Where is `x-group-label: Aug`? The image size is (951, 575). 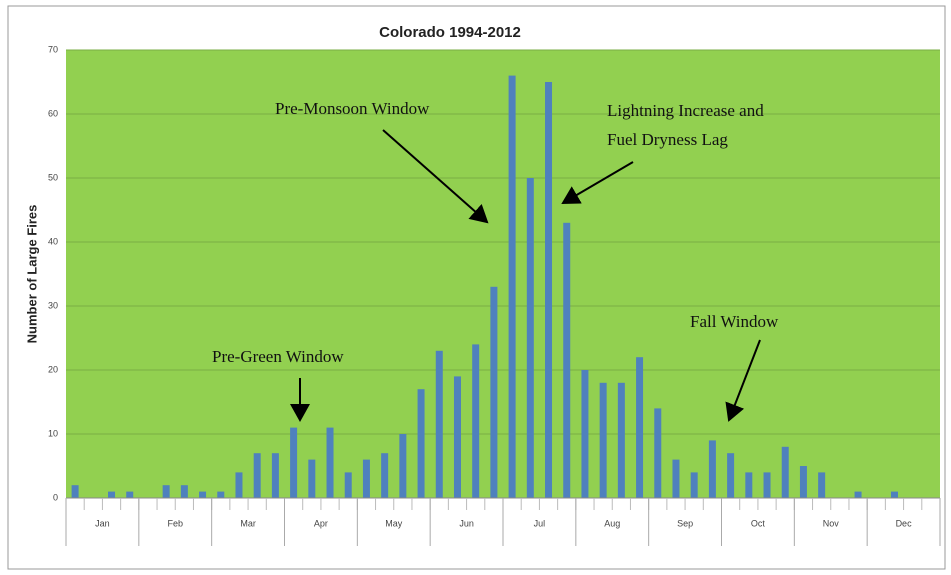
x-group-label: Aug is located at coordinates (612, 523).